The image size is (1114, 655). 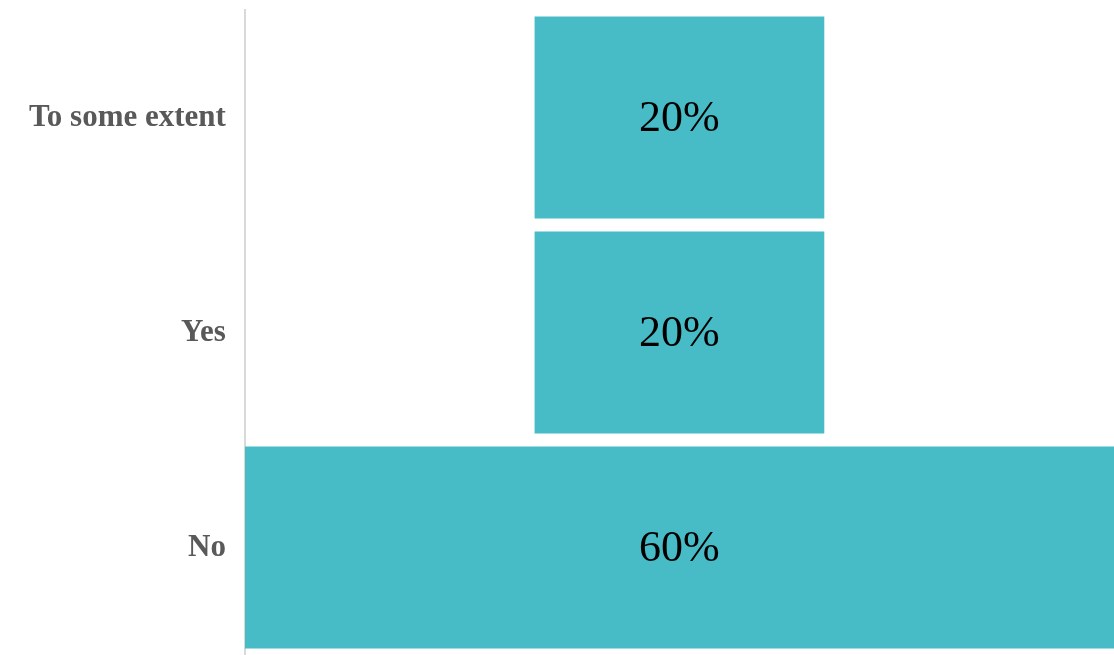 I want to click on data-label: 60%, so click(x=679, y=547).